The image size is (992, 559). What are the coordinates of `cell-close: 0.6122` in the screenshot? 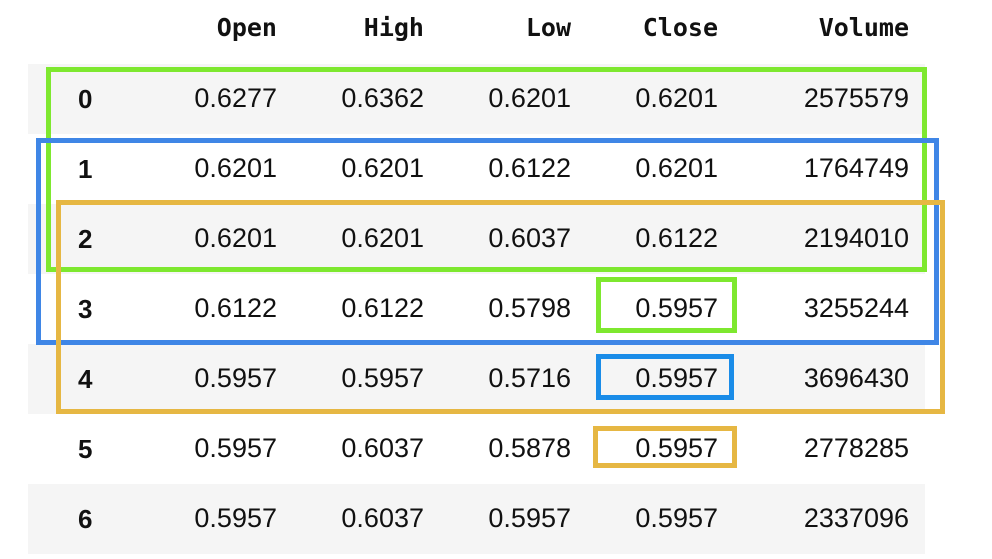 It's located at (676, 238).